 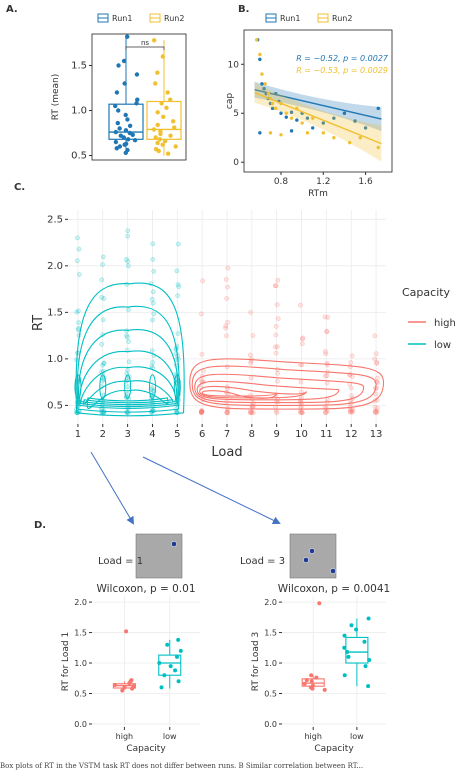 What do you see at coordinates (145, 48) in the screenshot?
I see `significance-bracket` at bounding box center [145, 48].